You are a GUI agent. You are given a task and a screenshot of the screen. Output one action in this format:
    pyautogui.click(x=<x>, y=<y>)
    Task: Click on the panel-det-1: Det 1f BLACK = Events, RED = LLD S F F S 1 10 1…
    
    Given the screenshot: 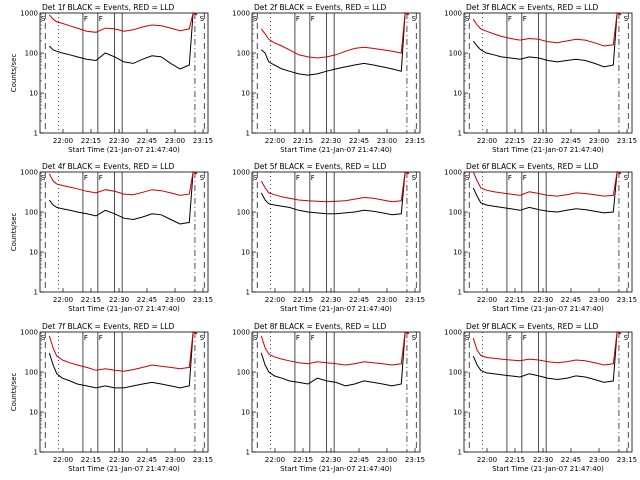 What is the action you would take?
    pyautogui.click(x=111, y=78)
    